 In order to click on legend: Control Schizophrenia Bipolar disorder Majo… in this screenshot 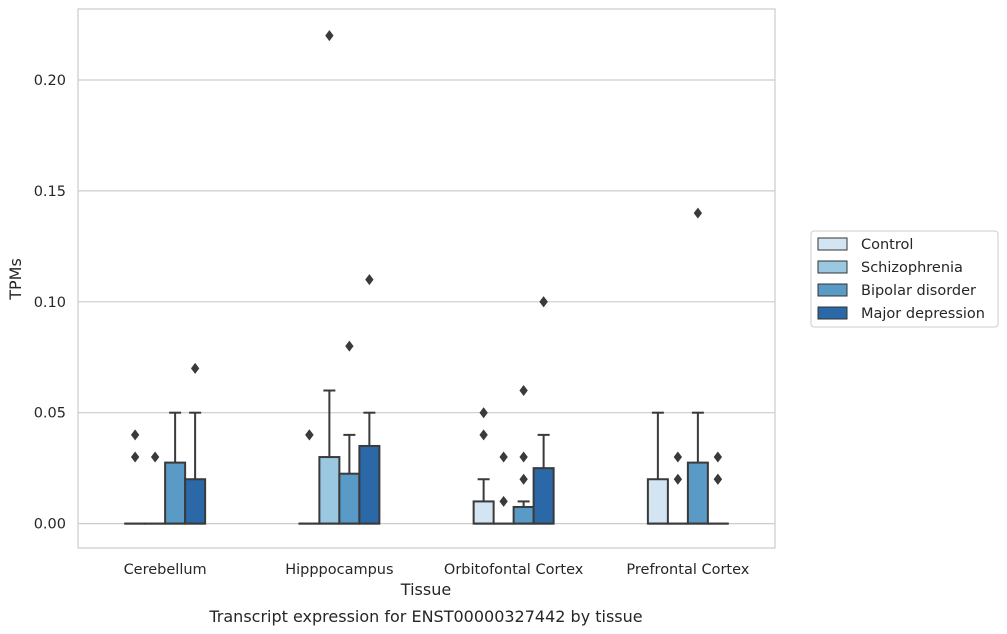, I will do `click(904, 279)`.